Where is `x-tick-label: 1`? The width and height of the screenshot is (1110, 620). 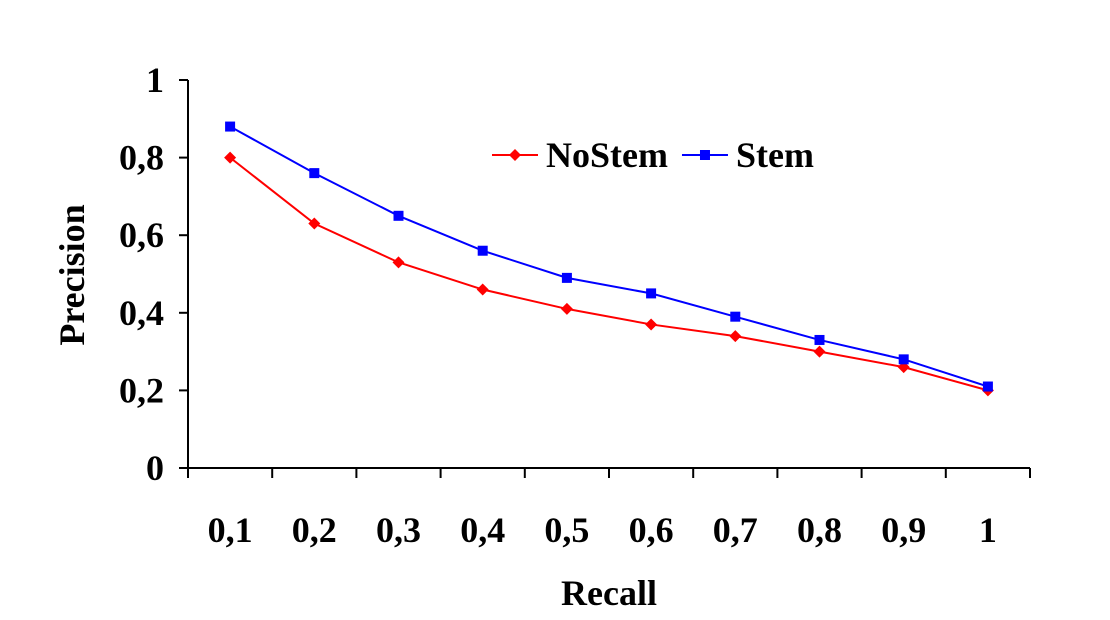
x-tick-label: 1 is located at coordinates (988, 530).